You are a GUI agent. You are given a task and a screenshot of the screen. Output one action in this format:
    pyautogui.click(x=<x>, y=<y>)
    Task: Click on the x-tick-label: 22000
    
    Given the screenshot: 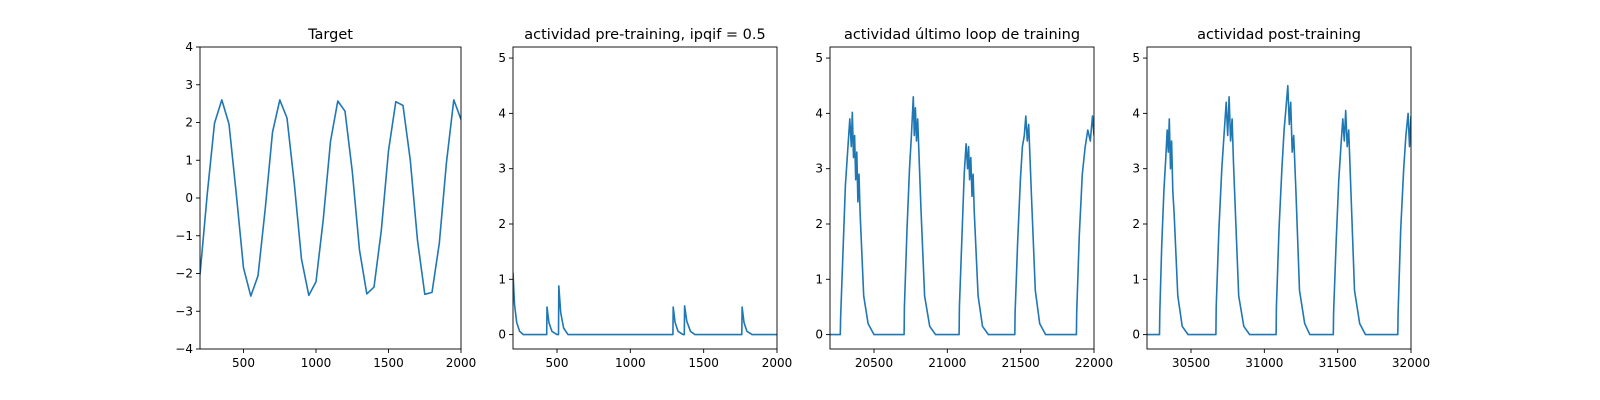 What is the action you would take?
    pyautogui.click(x=1094, y=363)
    